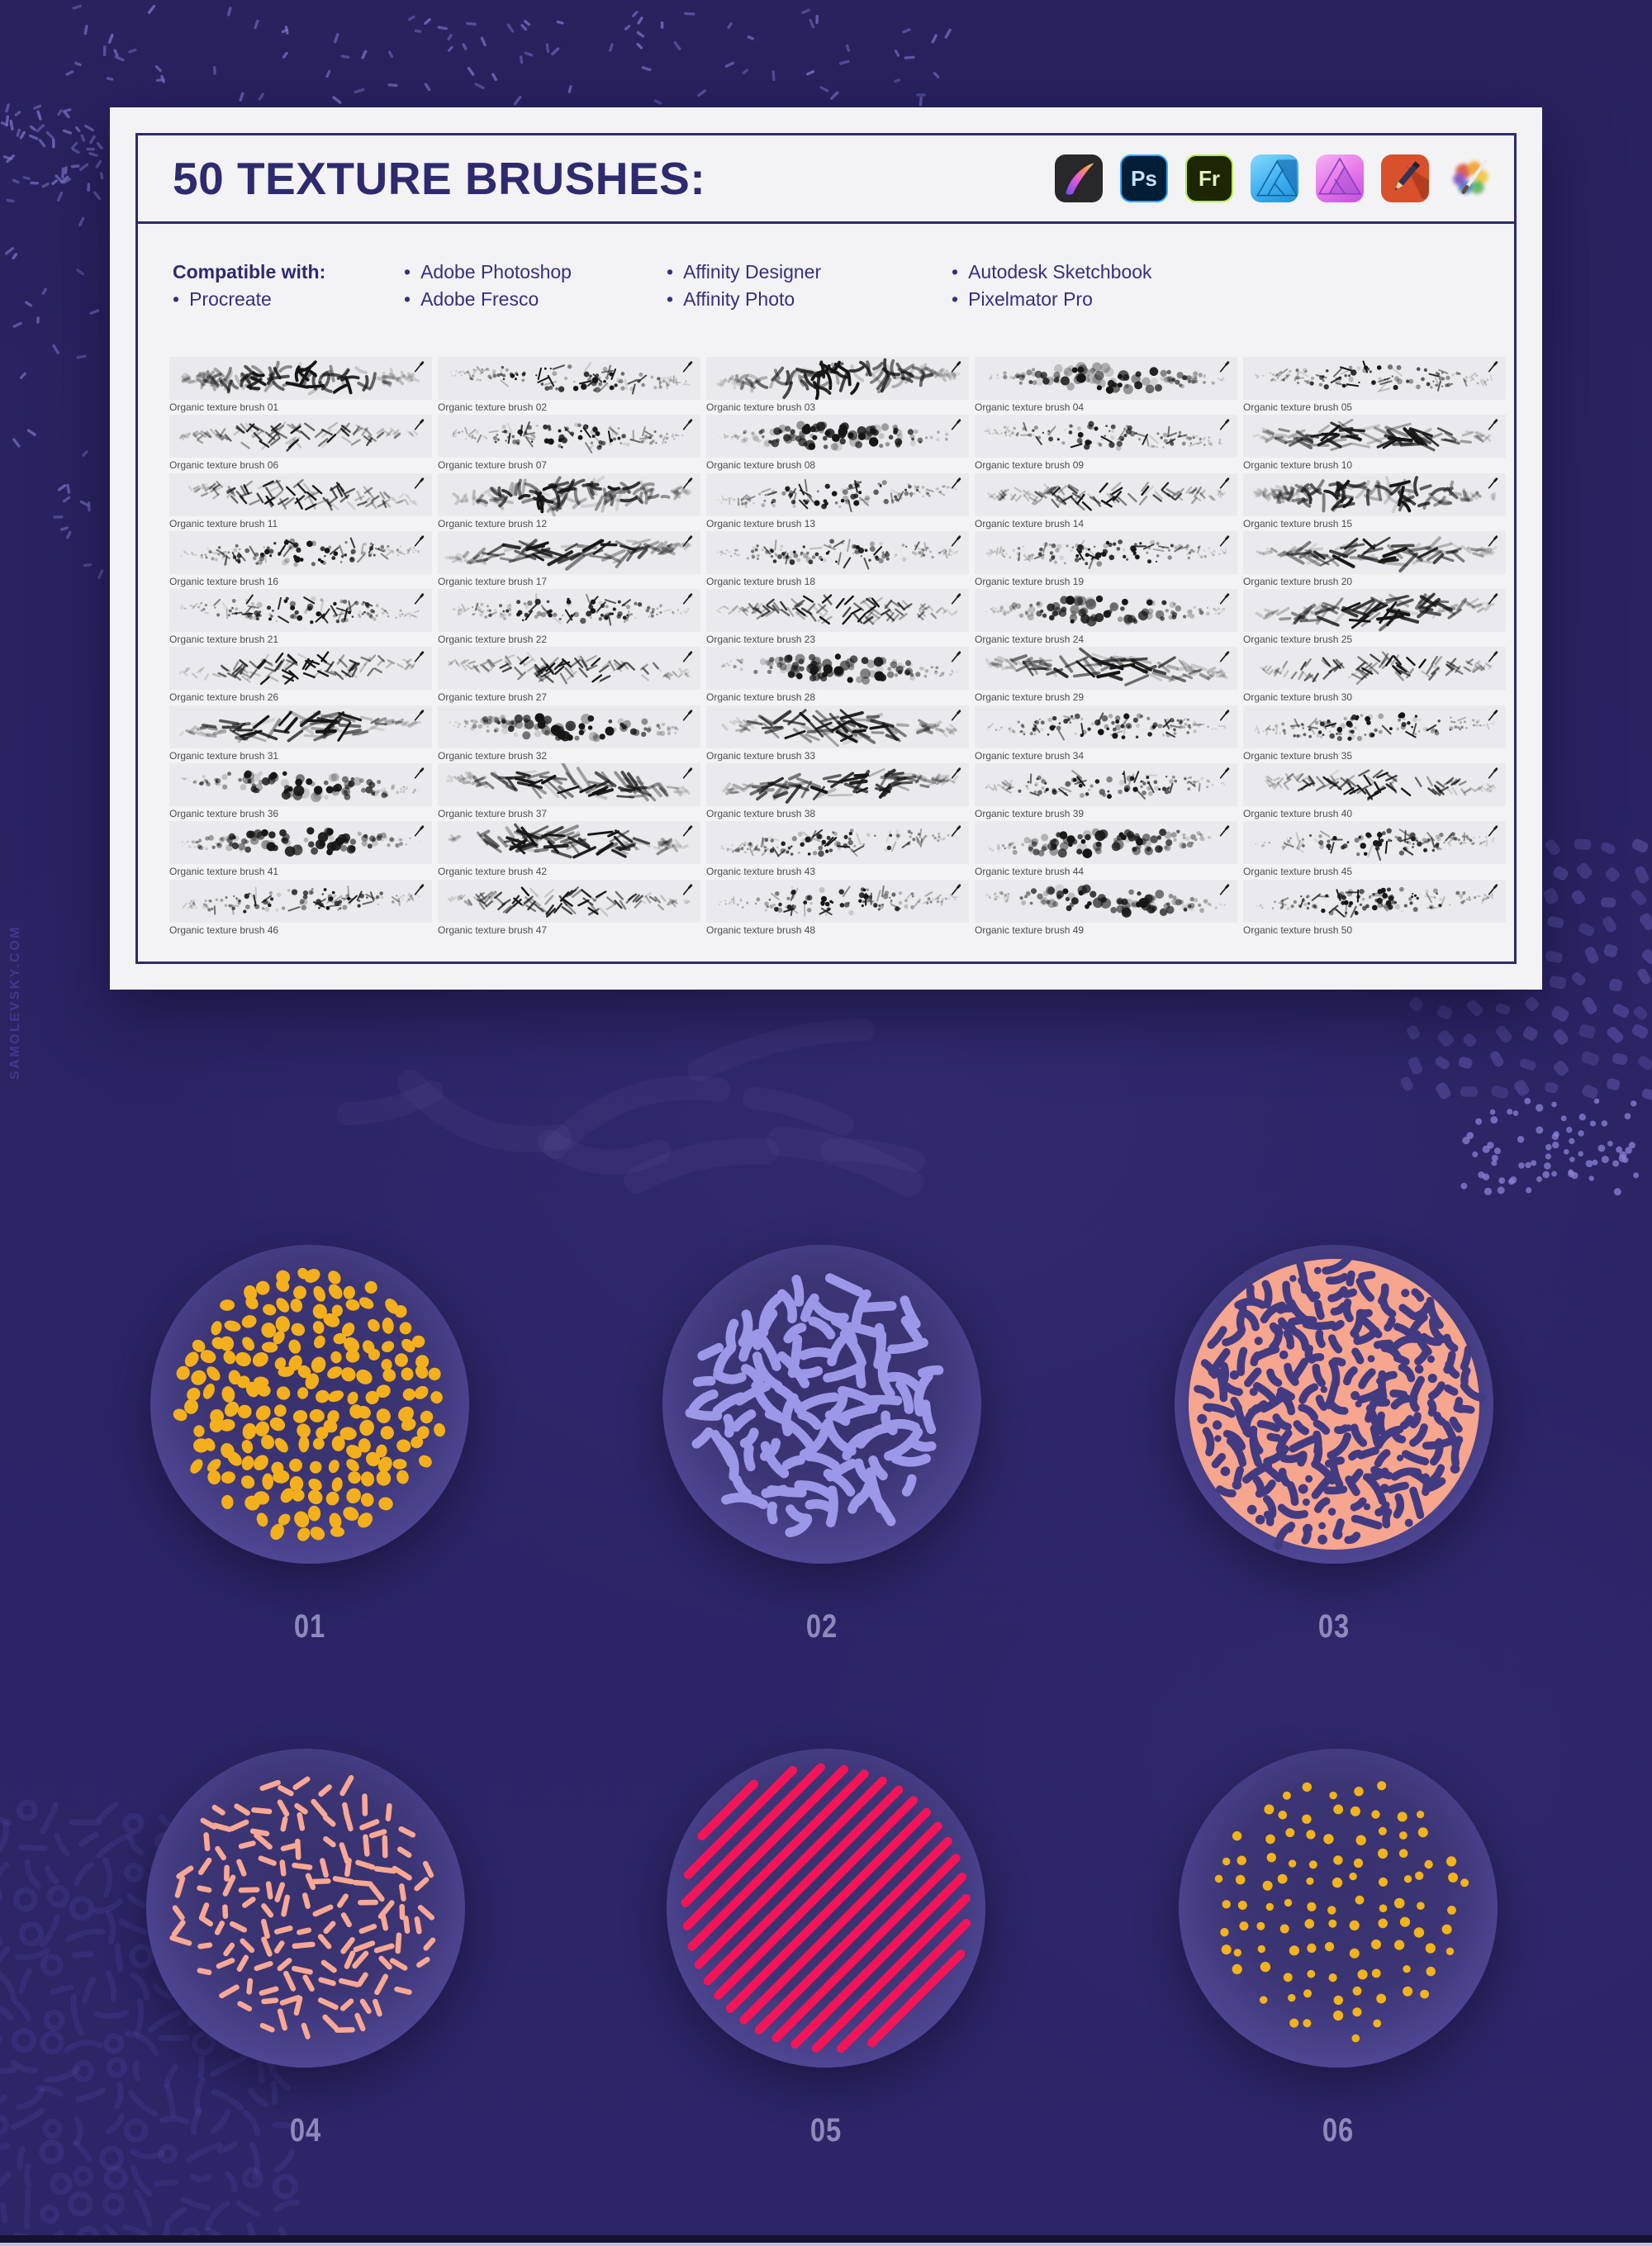  I want to click on brush-cell: Organic texture brush 02, so click(569, 386).